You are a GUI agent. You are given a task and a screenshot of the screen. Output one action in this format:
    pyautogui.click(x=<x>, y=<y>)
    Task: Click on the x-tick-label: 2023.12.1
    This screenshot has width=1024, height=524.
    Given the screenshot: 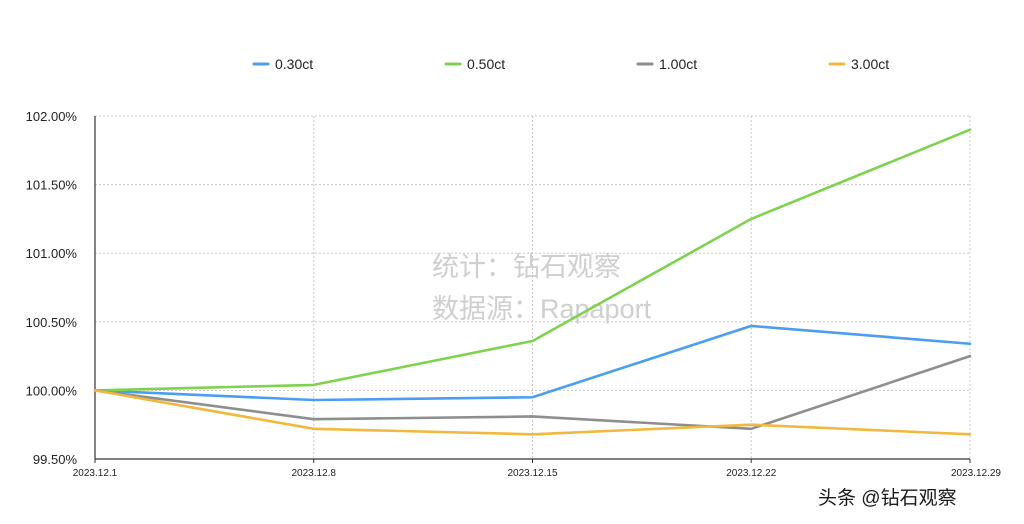 What is the action you would take?
    pyautogui.click(x=95, y=473)
    